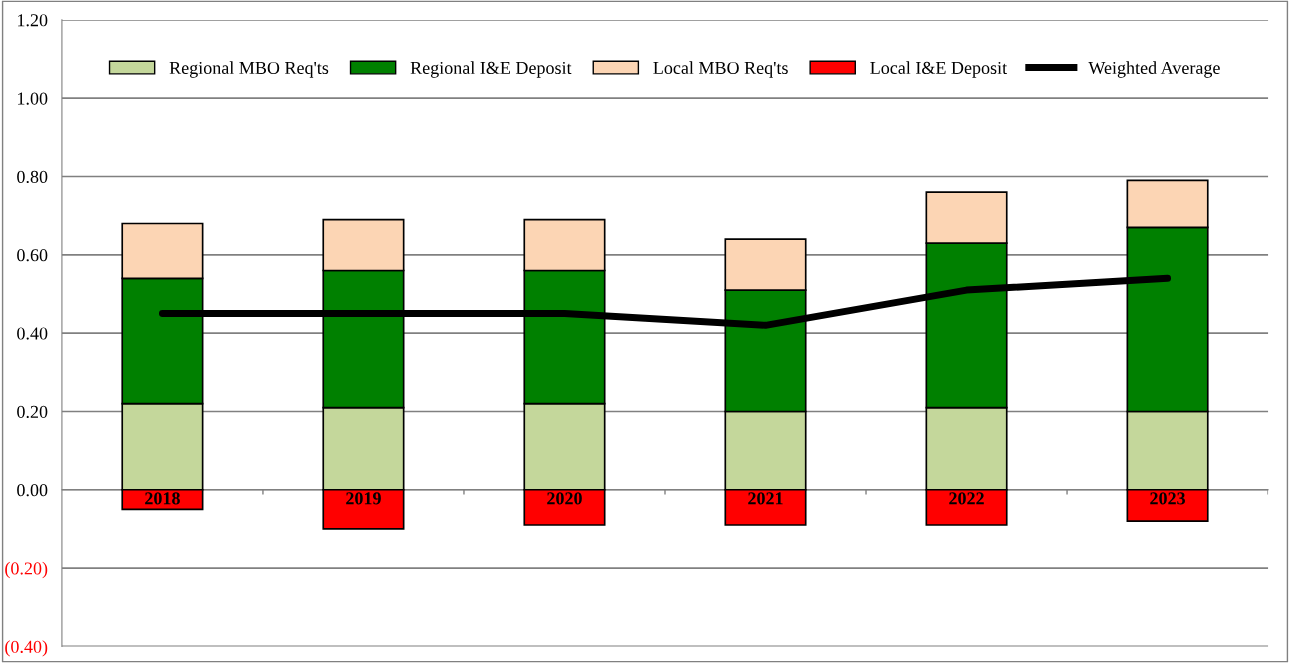 The height and width of the screenshot is (663, 1290). What do you see at coordinates (26, 648) in the screenshot?
I see `y-tick-label: (0.40)` at bounding box center [26, 648].